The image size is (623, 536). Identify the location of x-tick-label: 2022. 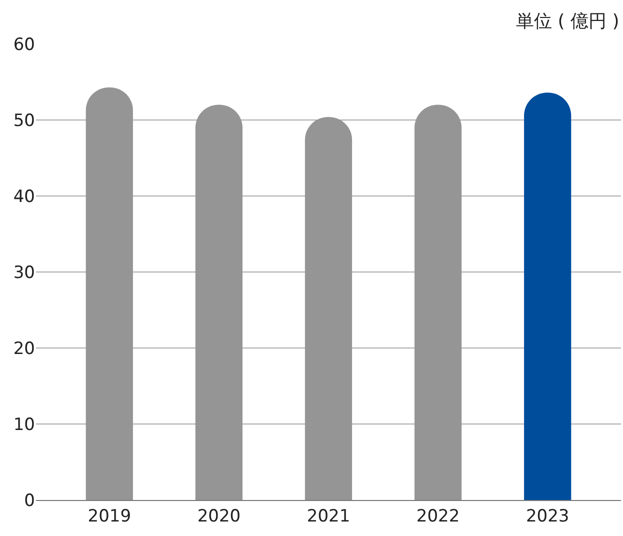
(438, 516).